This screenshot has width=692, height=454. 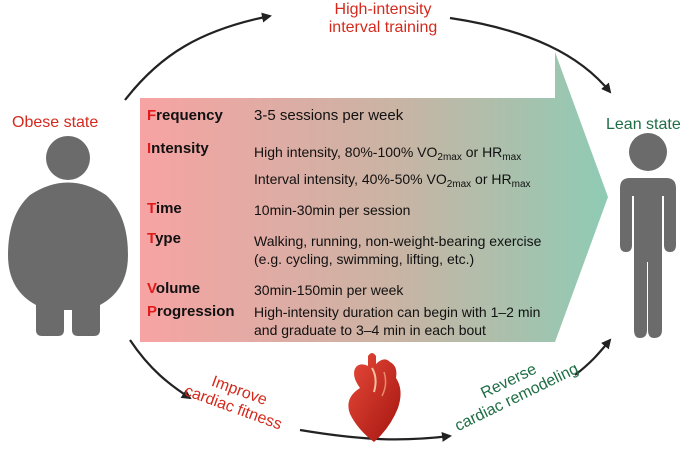 I want to click on term-intensity: Intensity, so click(x=178, y=148).